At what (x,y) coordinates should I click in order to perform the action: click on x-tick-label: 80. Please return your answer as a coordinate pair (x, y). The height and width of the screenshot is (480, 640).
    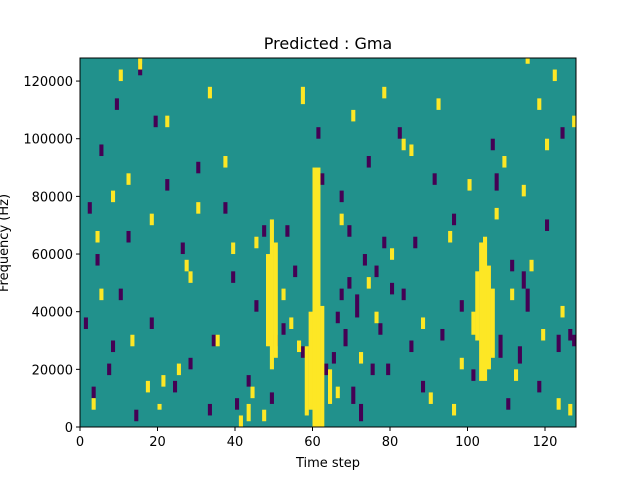
    Looking at the image, I should click on (390, 442).